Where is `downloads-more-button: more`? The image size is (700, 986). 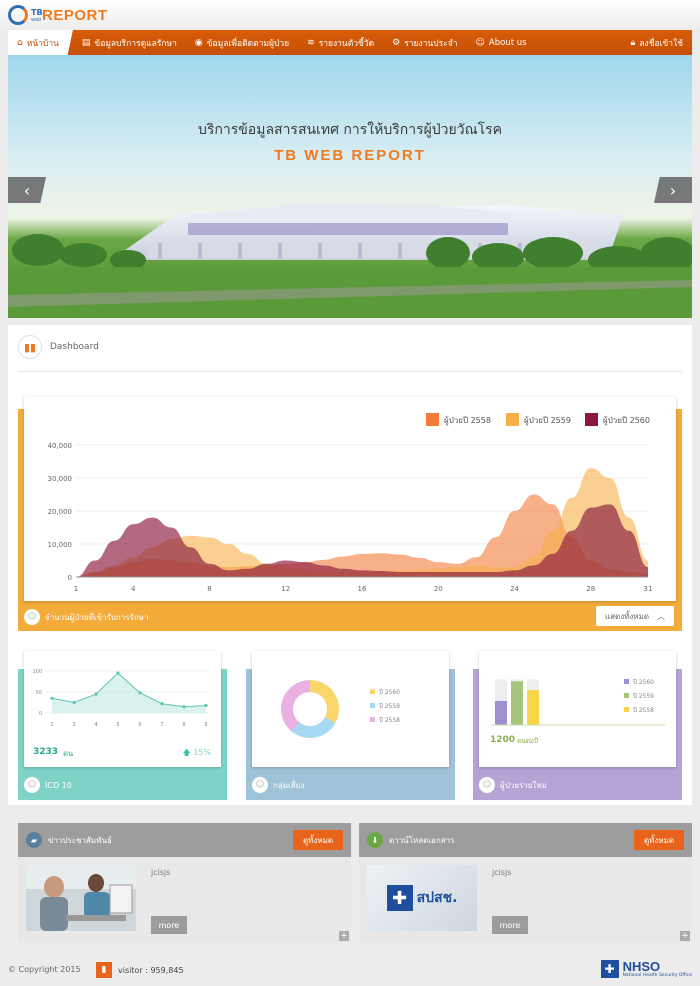
downloads-more-button: more is located at coordinates (510, 925).